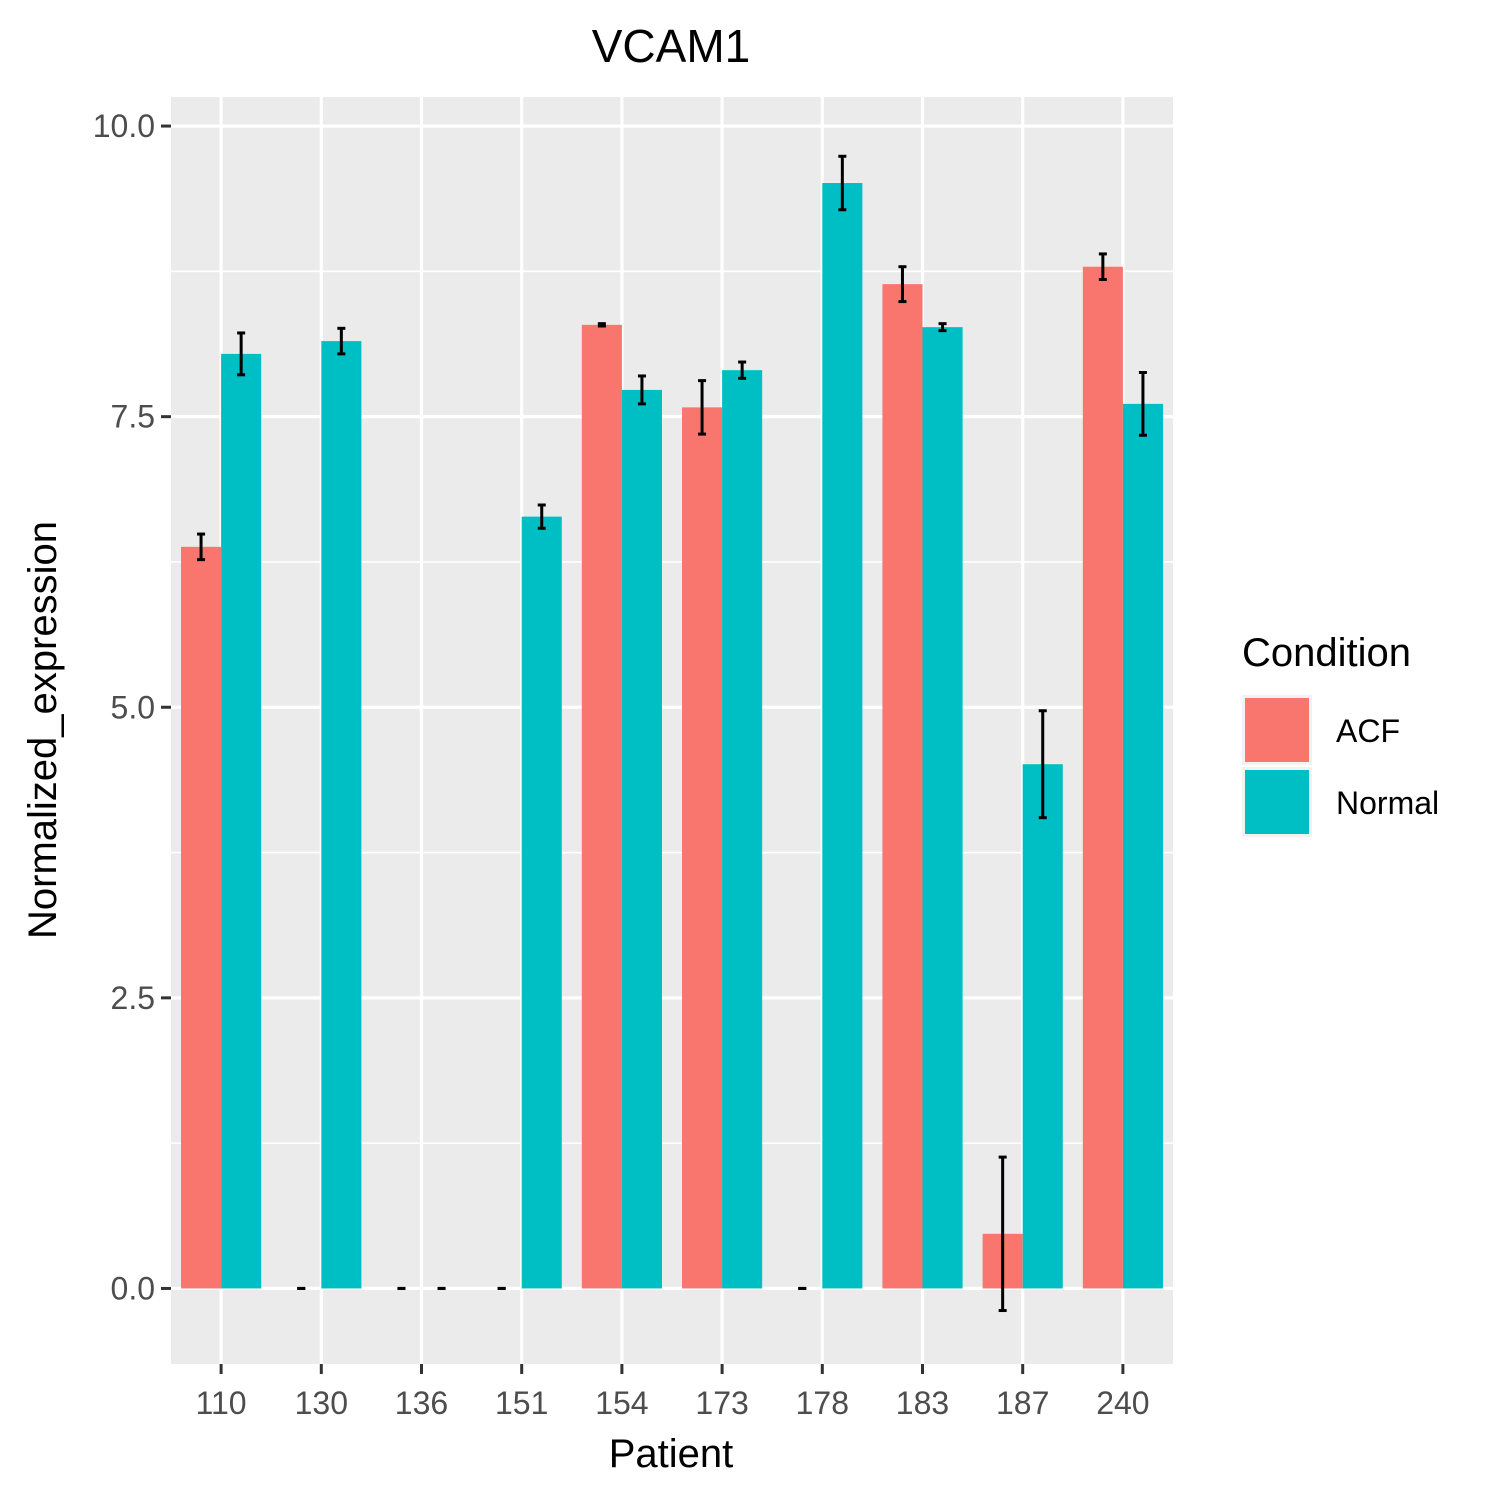 Image resolution: width=1500 pixels, height=1500 pixels. Describe the element at coordinates (1368, 731) in the screenshot. I see `legend-label-acf: ACF` at that location.